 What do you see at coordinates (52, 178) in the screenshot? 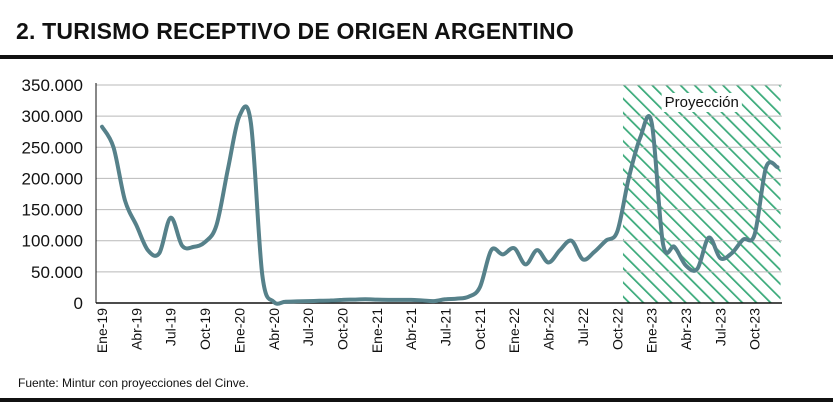
I see `y-tick-label: 200.000` at bounding box center [52, 178].